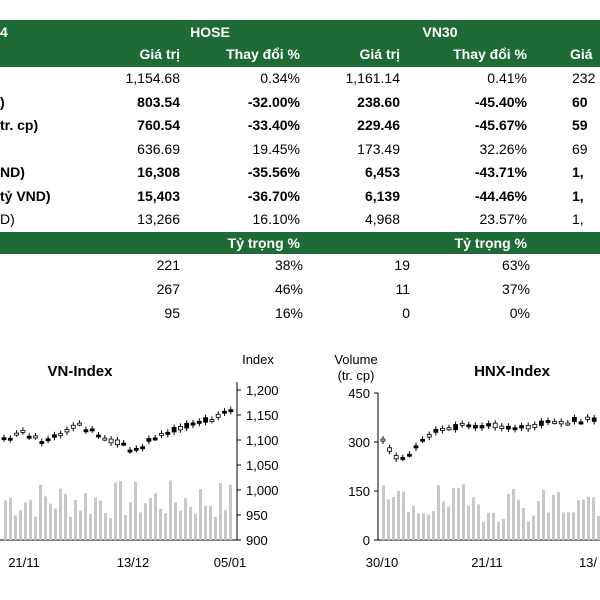 The image size is (600, 600). What do you see at coordinates (503, 148) in the screenshot?
I see `table-cell: 32.26%` at bounding box center [503, 148].